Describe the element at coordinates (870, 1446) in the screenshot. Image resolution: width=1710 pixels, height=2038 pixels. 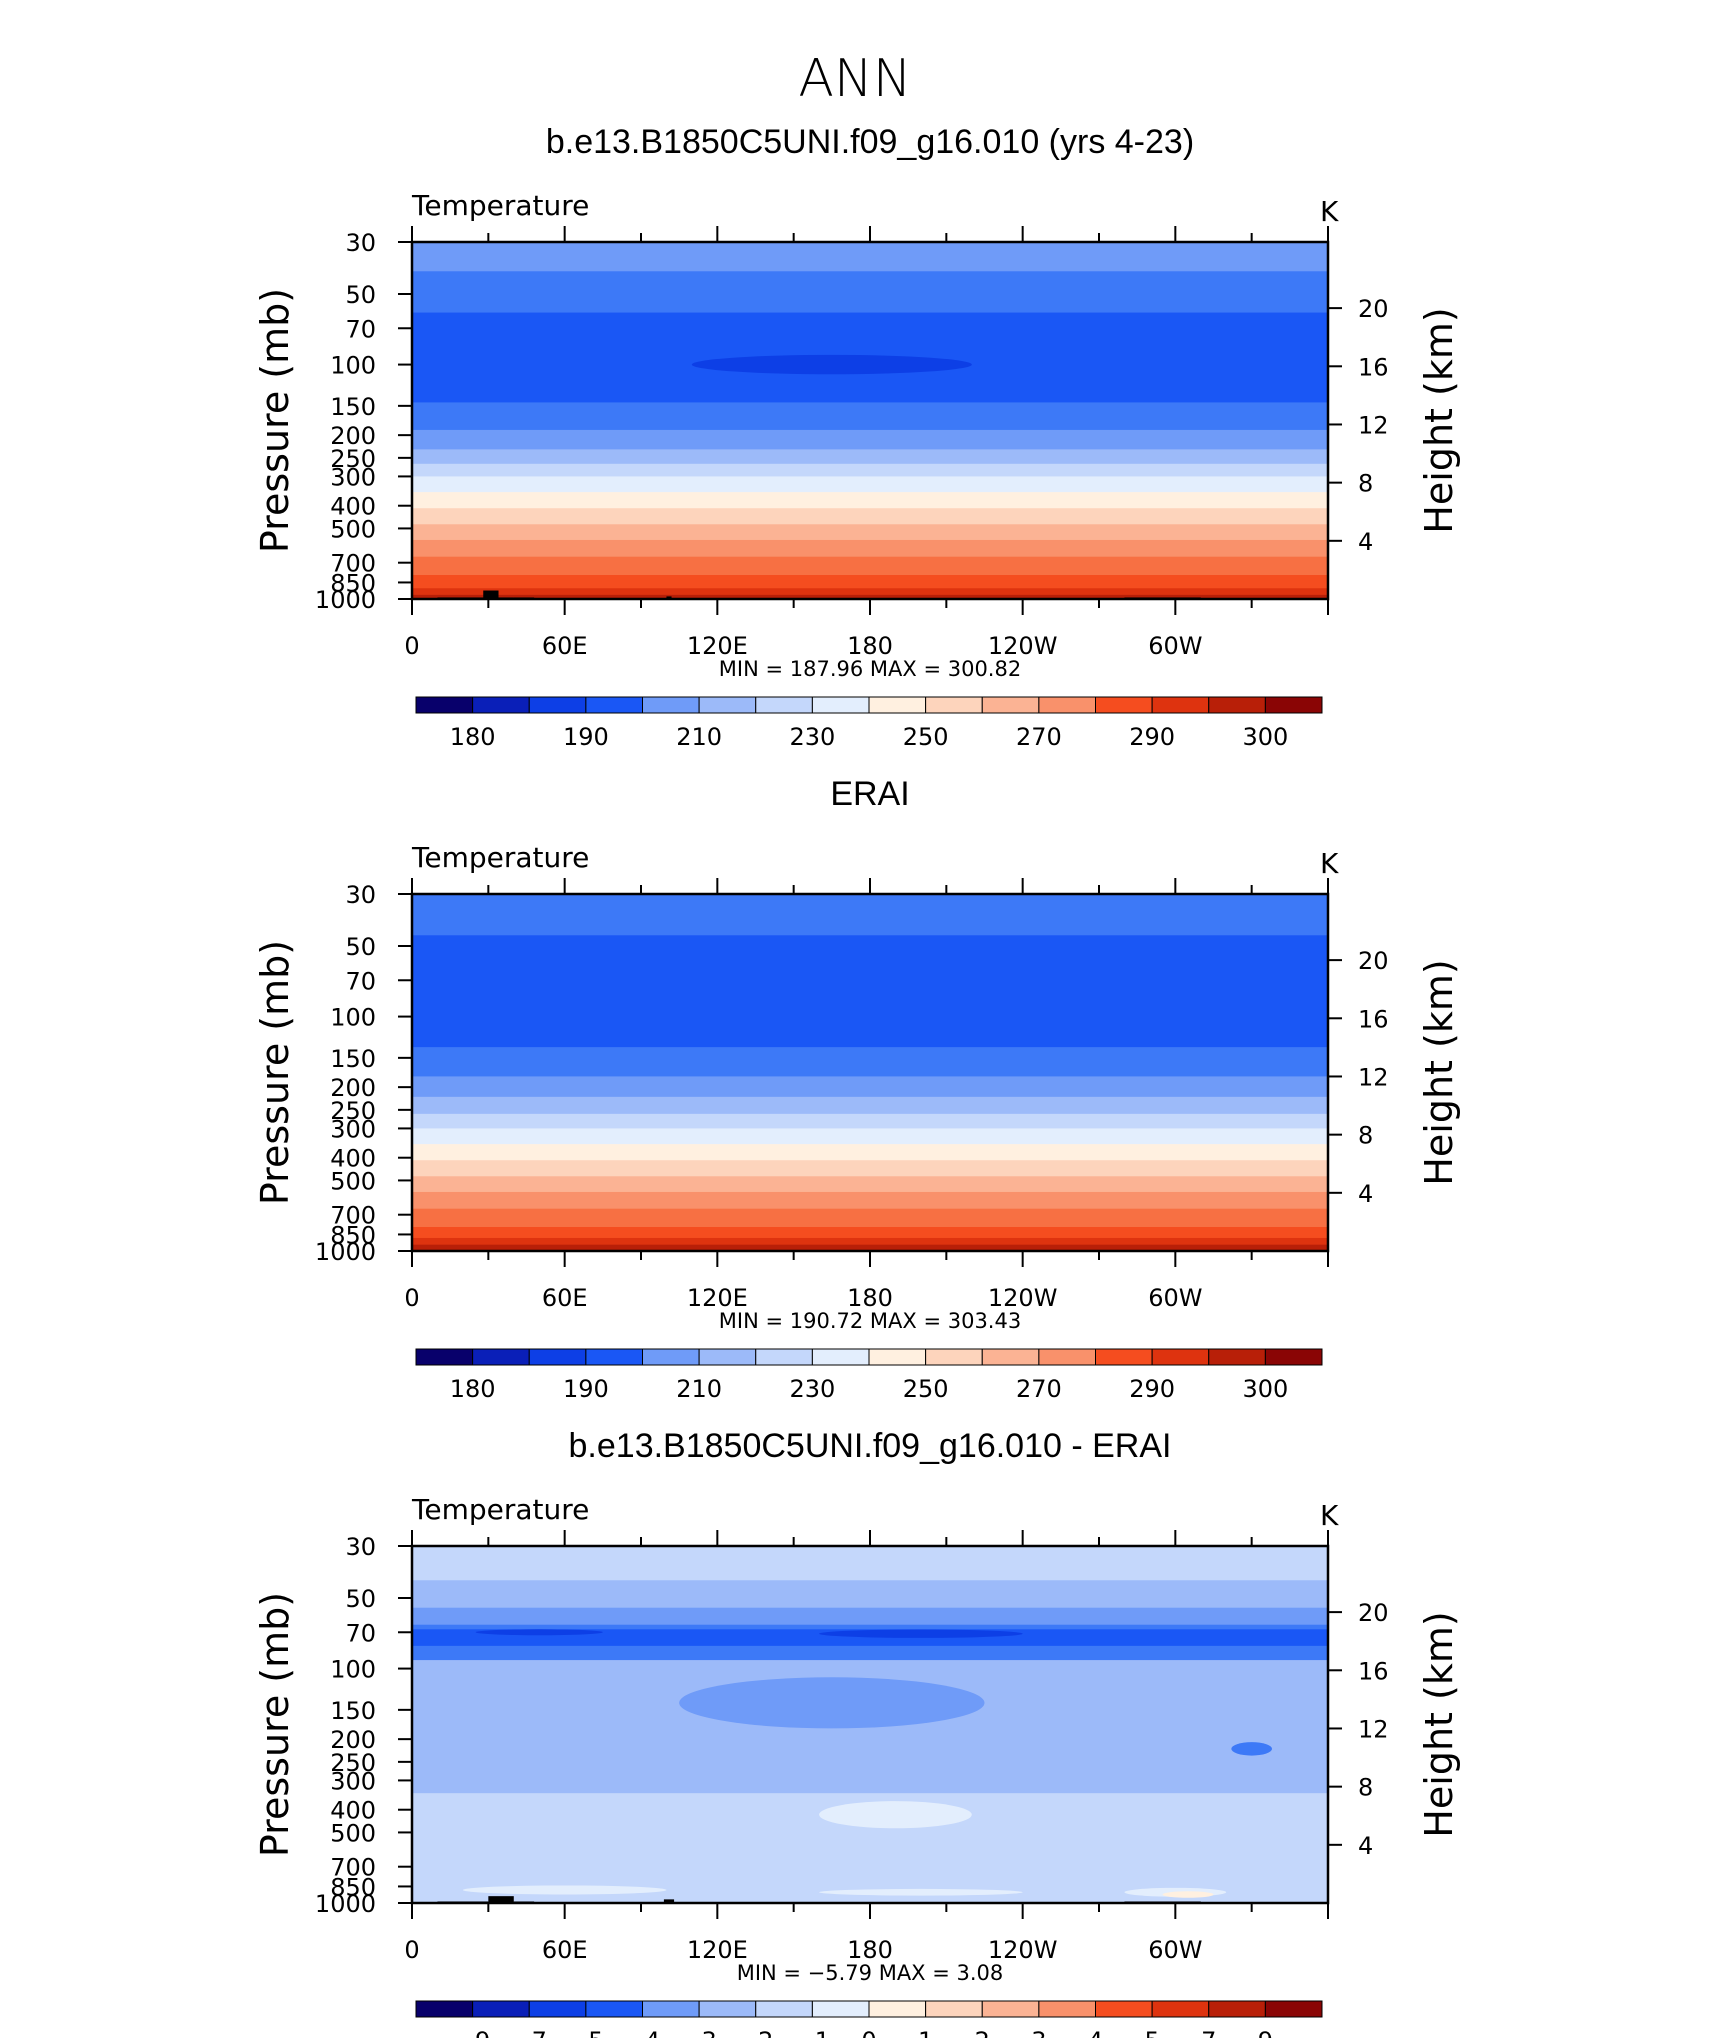
I see `panel-title: b.e13.B1850C5UNI.f09_g16.010 - ERAI` at that location.